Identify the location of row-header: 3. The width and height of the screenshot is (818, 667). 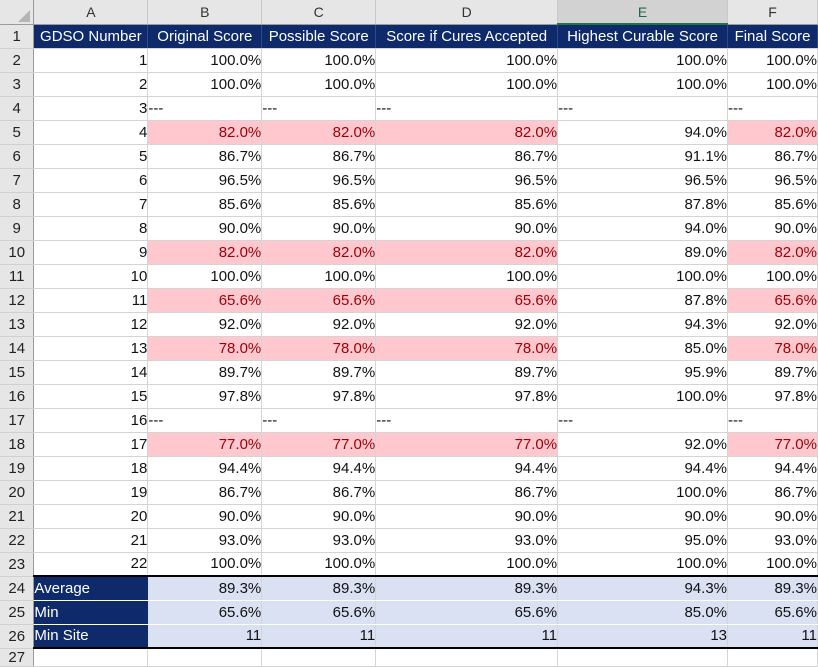
(17, 84).